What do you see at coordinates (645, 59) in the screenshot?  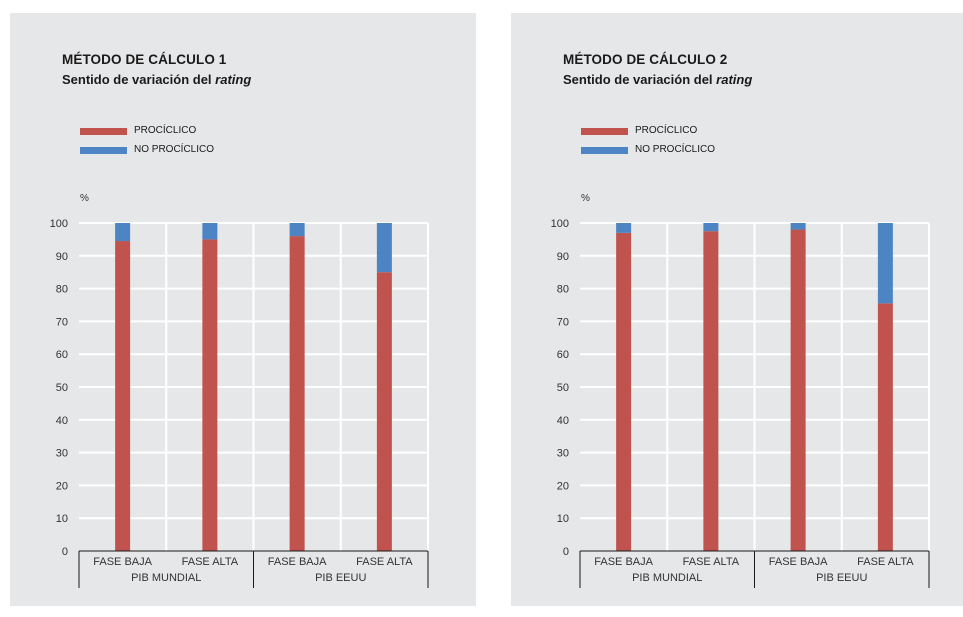 I see `chart-title: MÉTODO DE CÁLCULO 2` at bounding box center [645, 59].